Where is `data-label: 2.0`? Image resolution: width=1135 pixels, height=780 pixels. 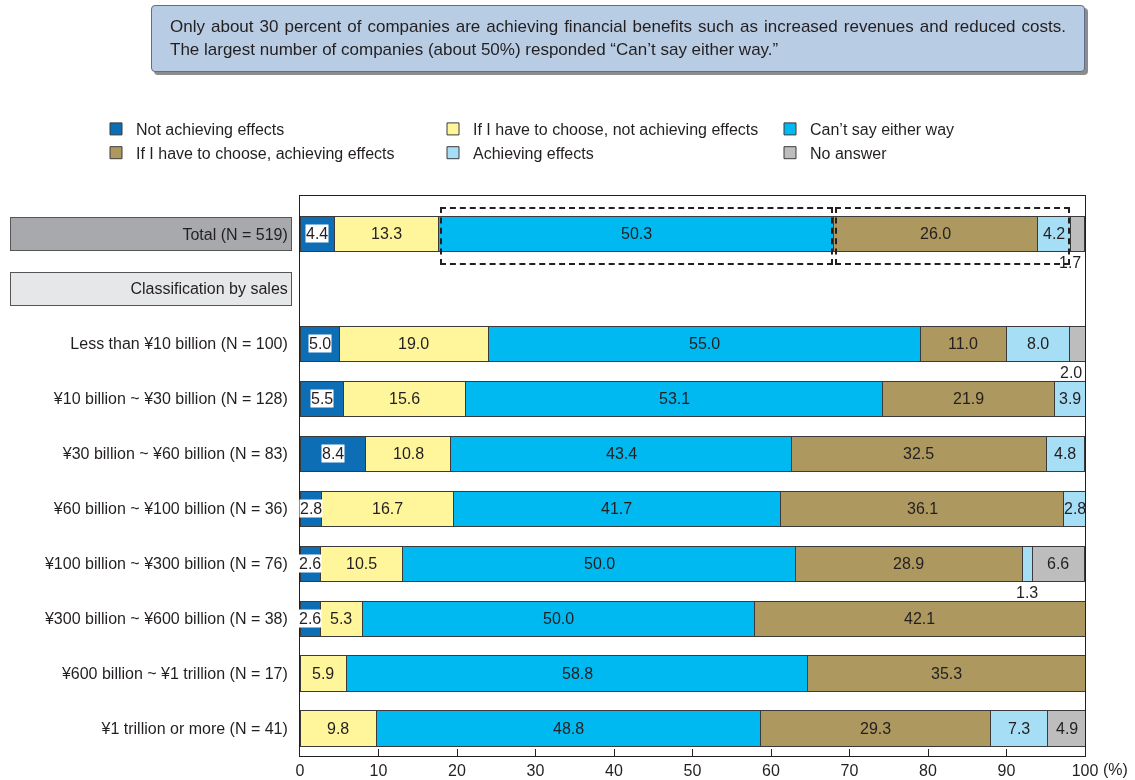
data-label: 2.0 is located at coordinates (1071, 372).